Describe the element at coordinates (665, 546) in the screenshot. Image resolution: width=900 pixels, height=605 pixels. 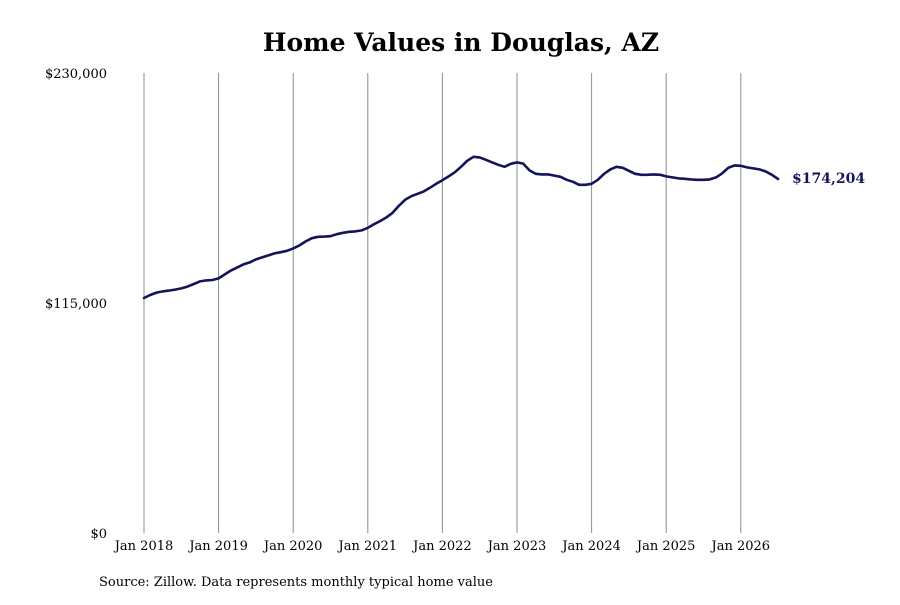
I see `x-tick-label: Jan 2025` at that location.